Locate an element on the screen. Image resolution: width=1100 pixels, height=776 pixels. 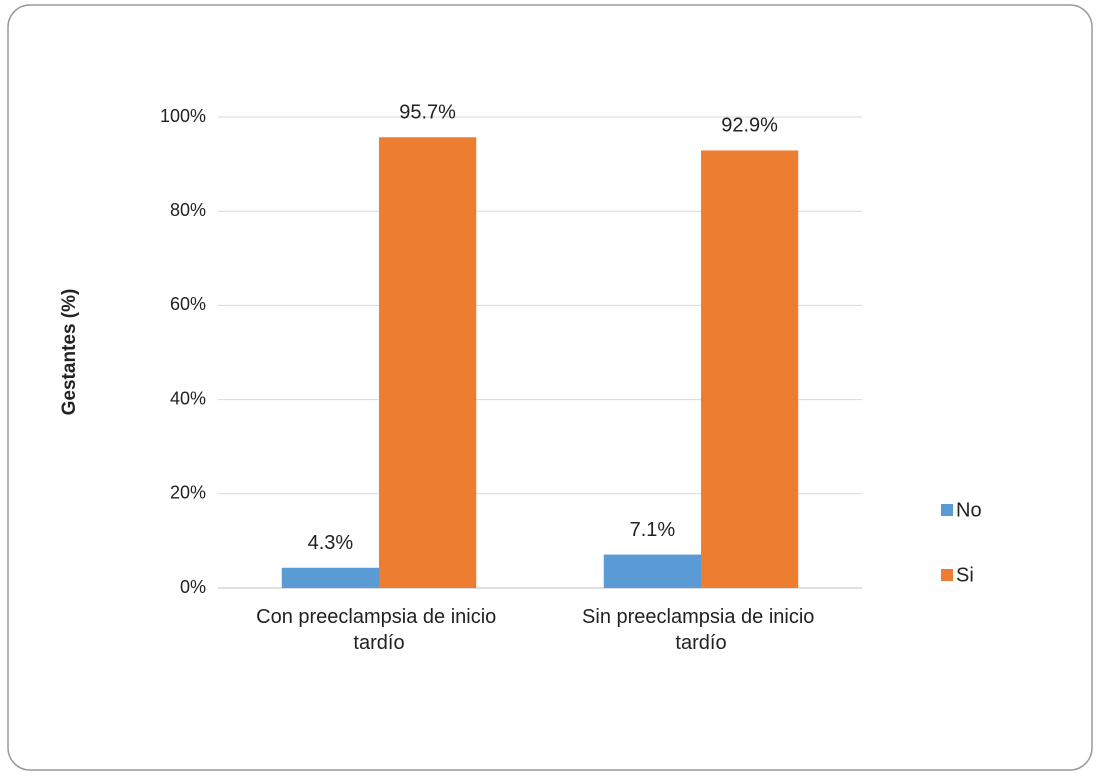
y-tick-label: 100% is located at coordinates (183, 116).